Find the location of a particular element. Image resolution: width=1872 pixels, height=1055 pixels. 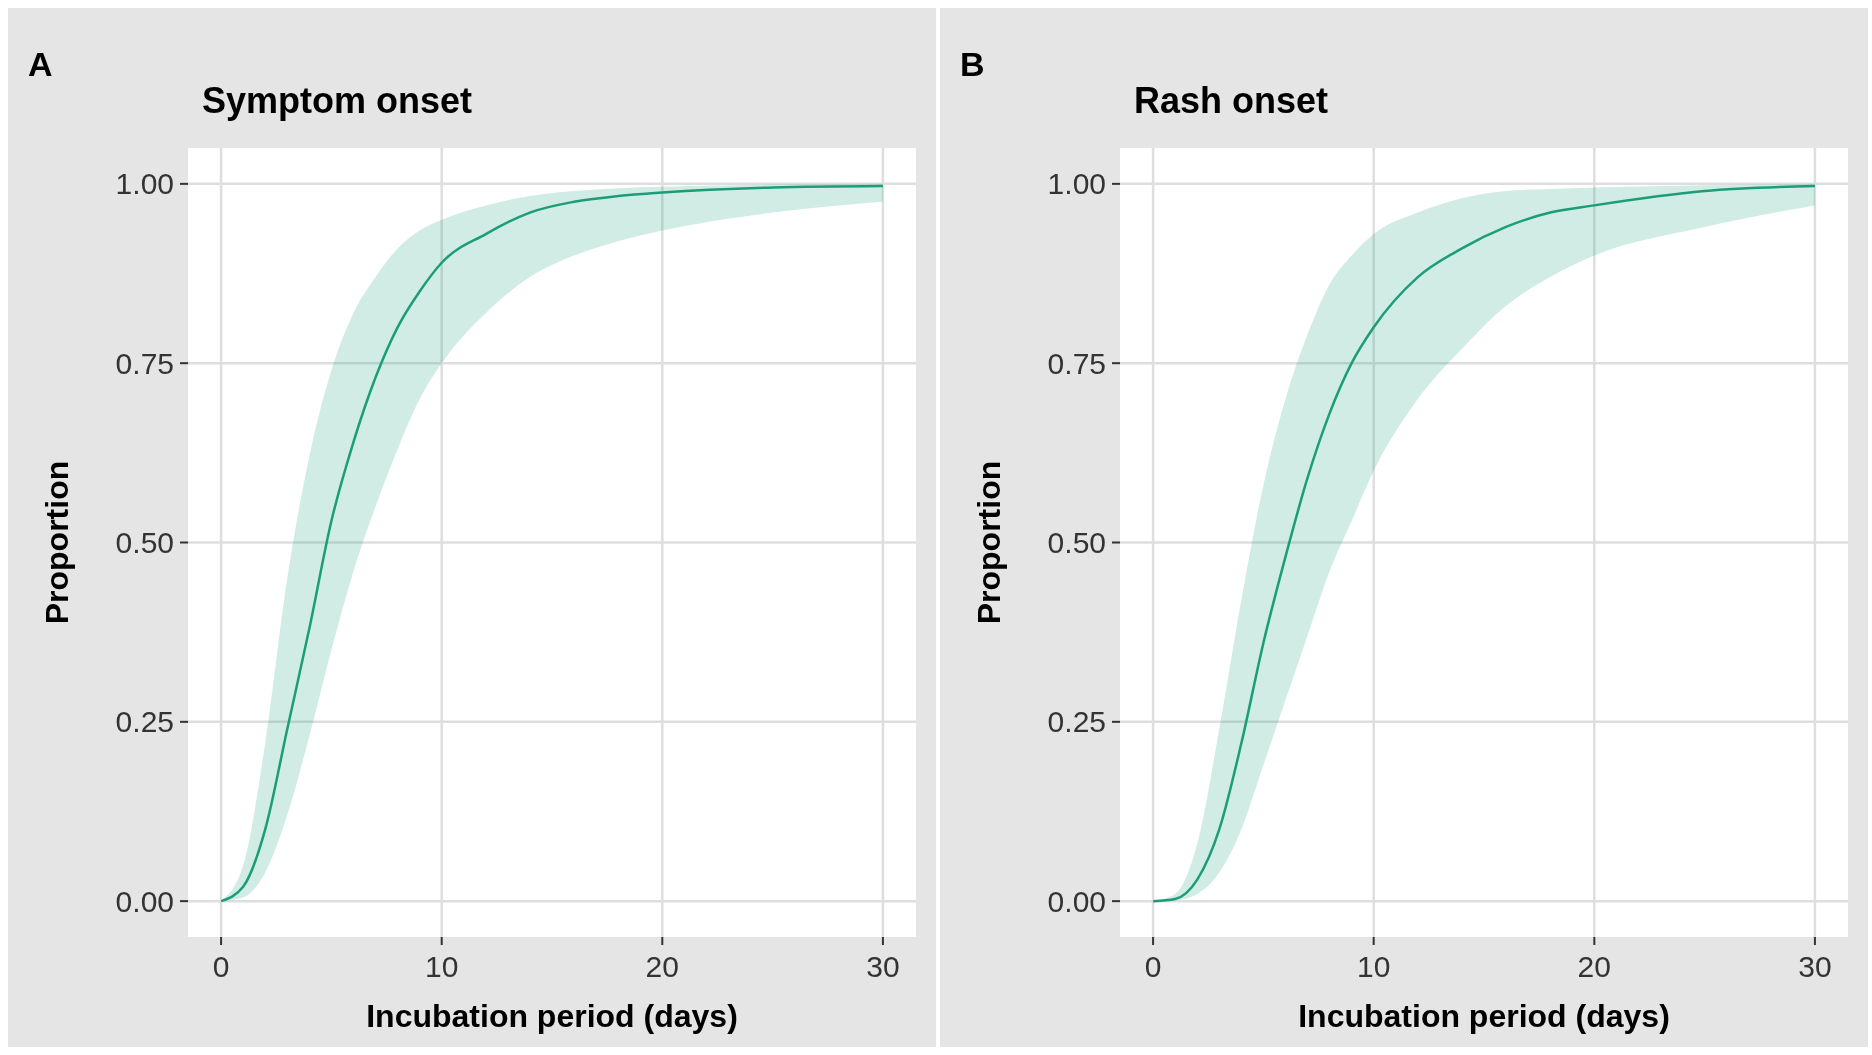

text: A is located at coordinates (40, 64).